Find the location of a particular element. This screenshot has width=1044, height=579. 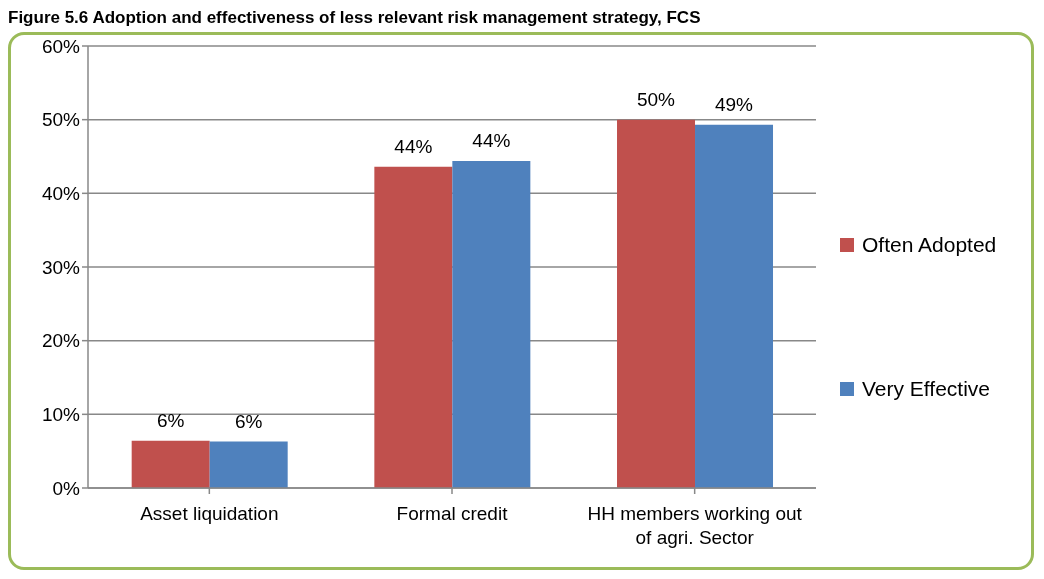

chart-title: Figure 5.6 Adoption and effectiveness of less relevant risk management strategy, FCS is located at coordinates (355, 18).